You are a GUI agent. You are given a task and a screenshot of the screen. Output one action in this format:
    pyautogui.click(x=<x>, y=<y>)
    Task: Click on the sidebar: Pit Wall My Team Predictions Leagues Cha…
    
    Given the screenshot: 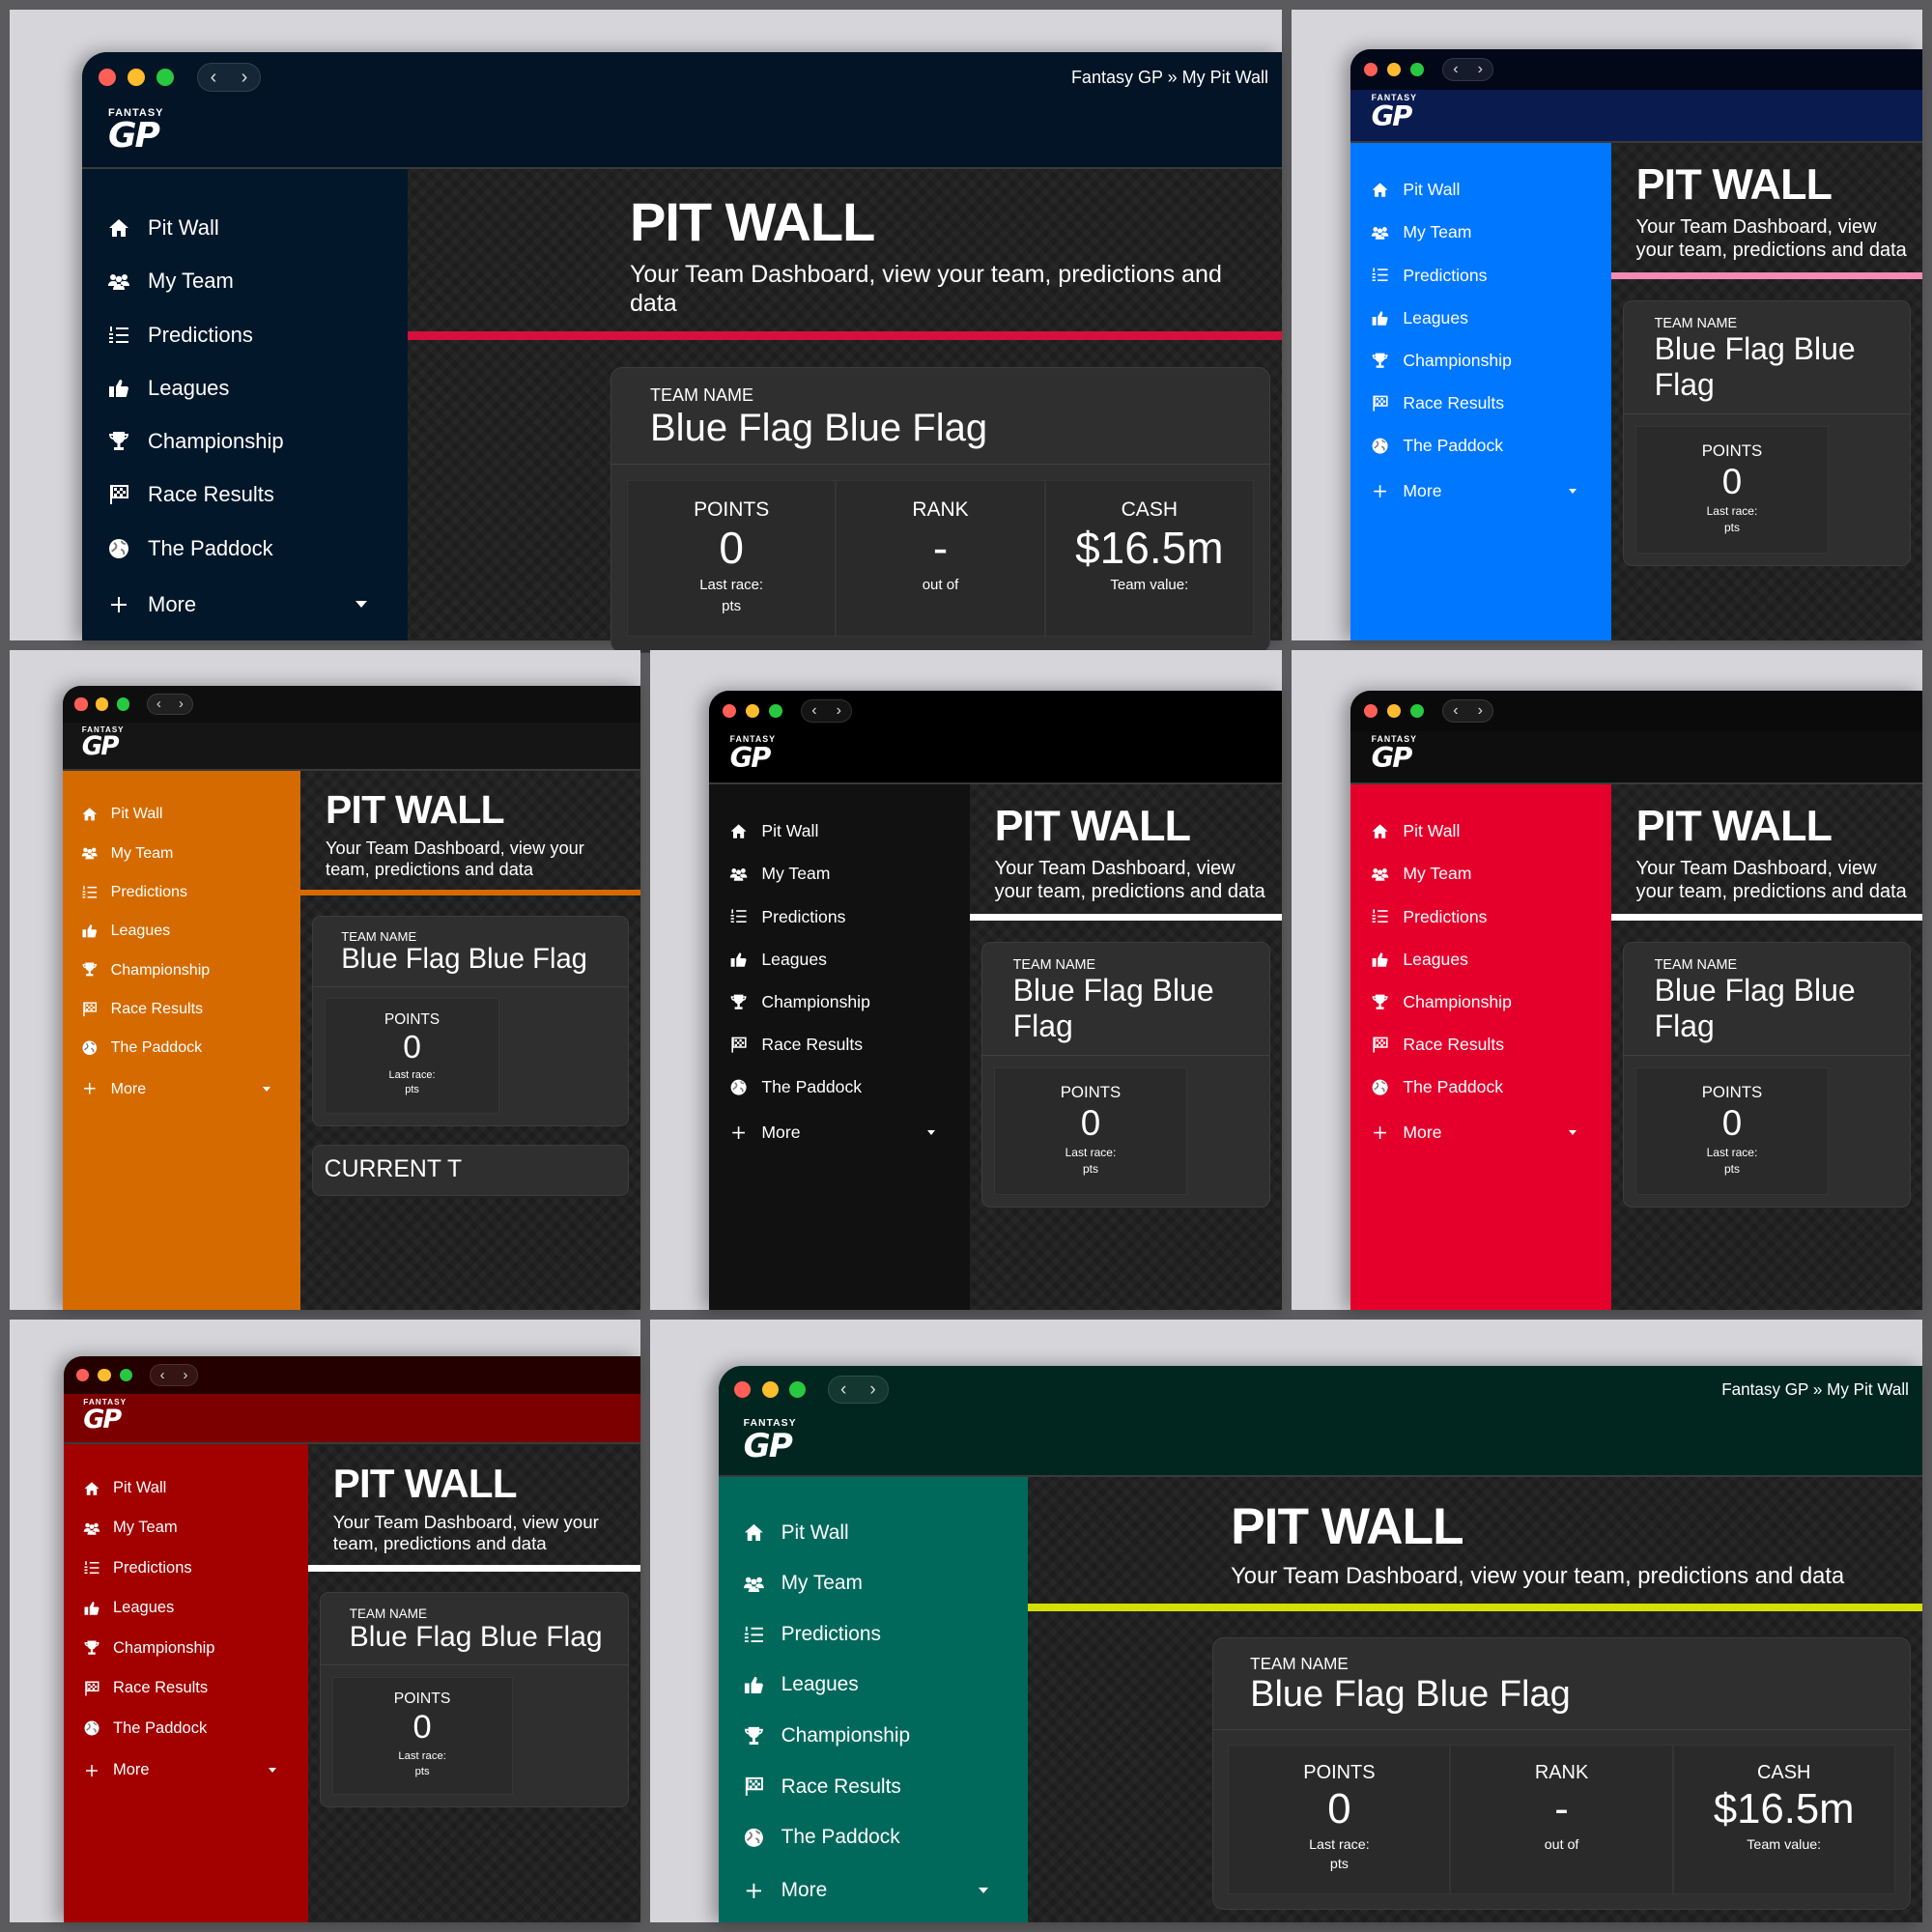 What is the action you would take?
    pyautogui.click(x=186, y=1682)
    